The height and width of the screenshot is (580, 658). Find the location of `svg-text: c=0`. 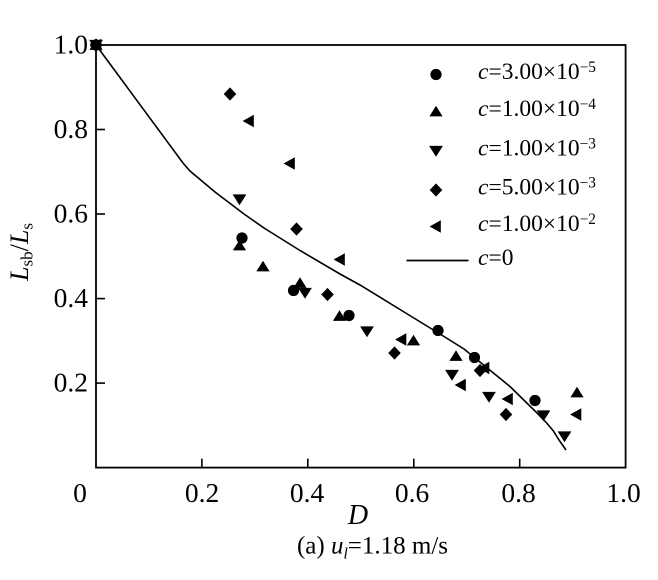

svg-text: c=0 is located at coordinates (495, 258).